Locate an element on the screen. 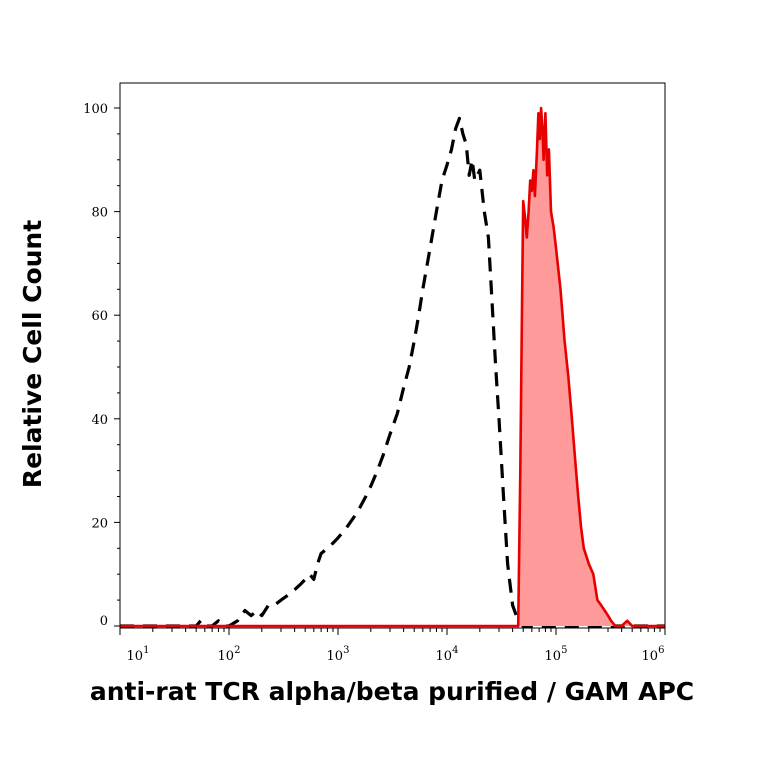 This screenshot has width=764, height=764. x-tick-label: 10³ is located at coordinates (338, 654).